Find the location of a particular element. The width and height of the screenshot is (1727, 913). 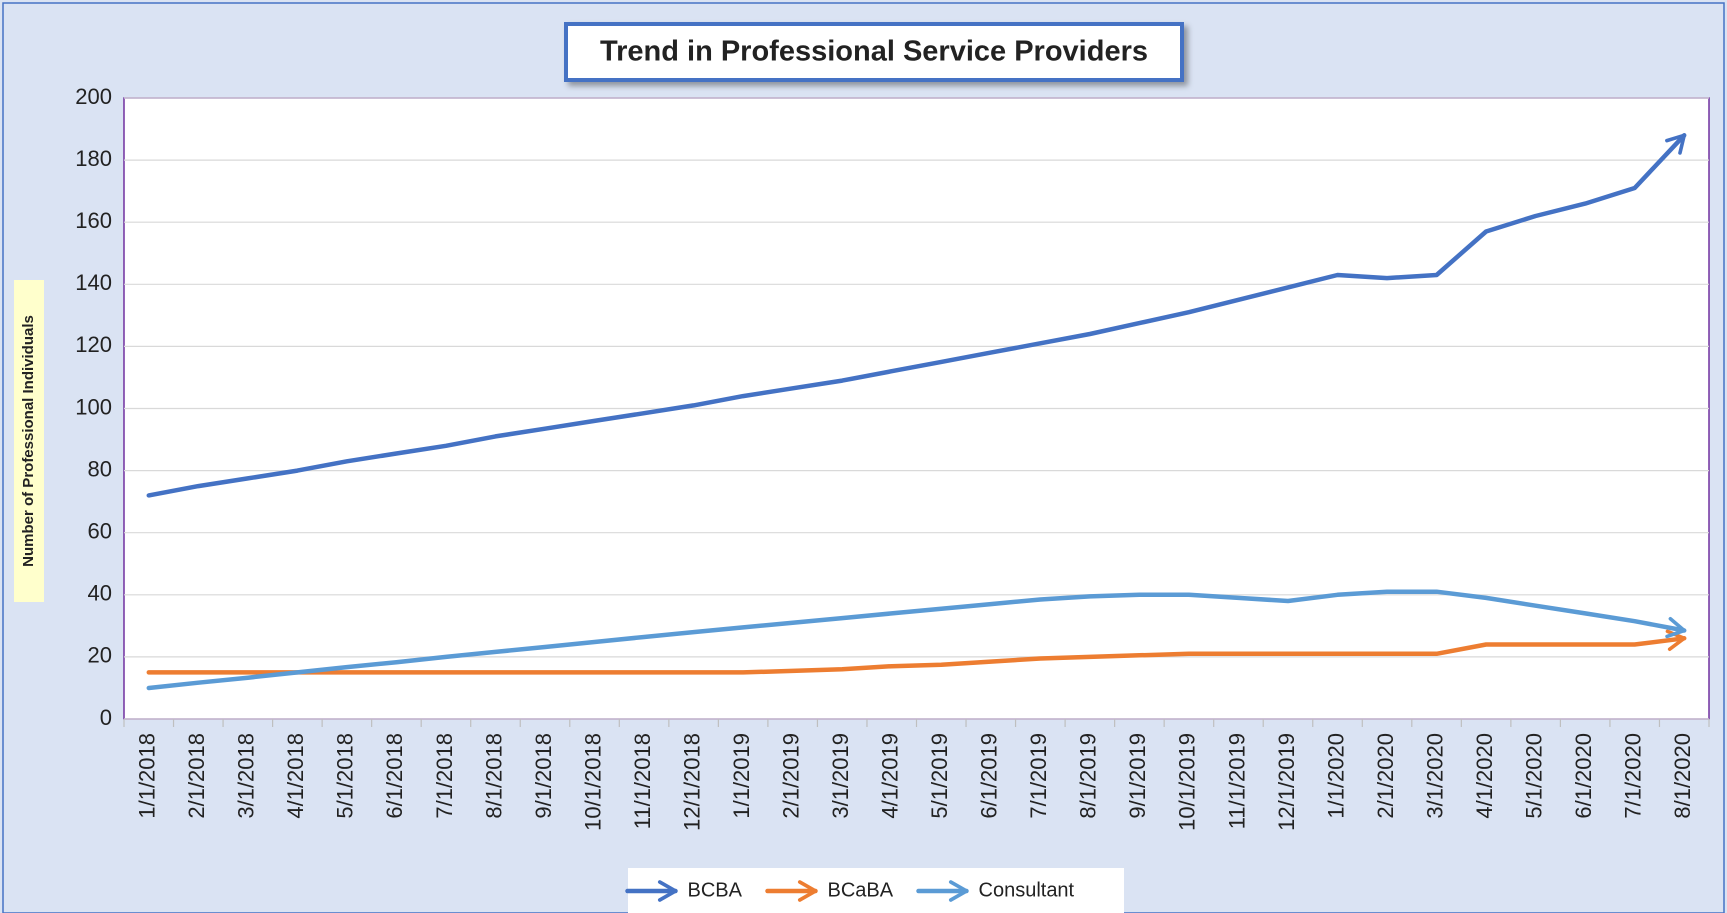

title-box is located at coordinates (874, 52).